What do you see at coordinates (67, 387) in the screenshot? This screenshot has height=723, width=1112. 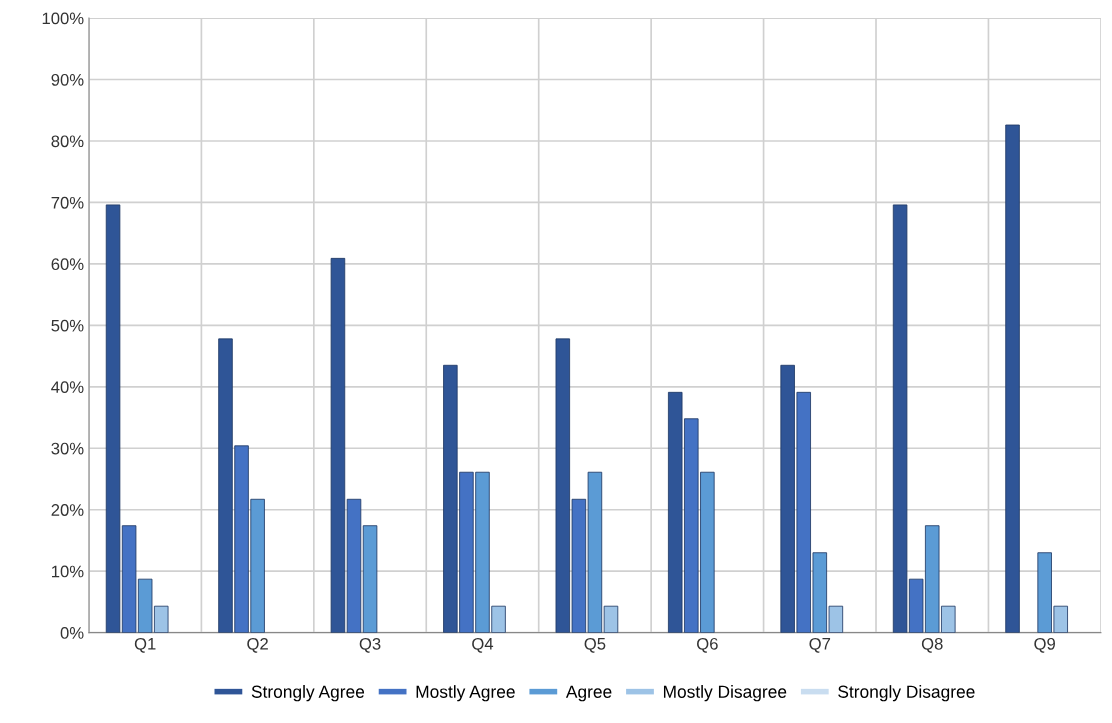 I see `y-tick-label: 40%` at bounding box center [67, 387].